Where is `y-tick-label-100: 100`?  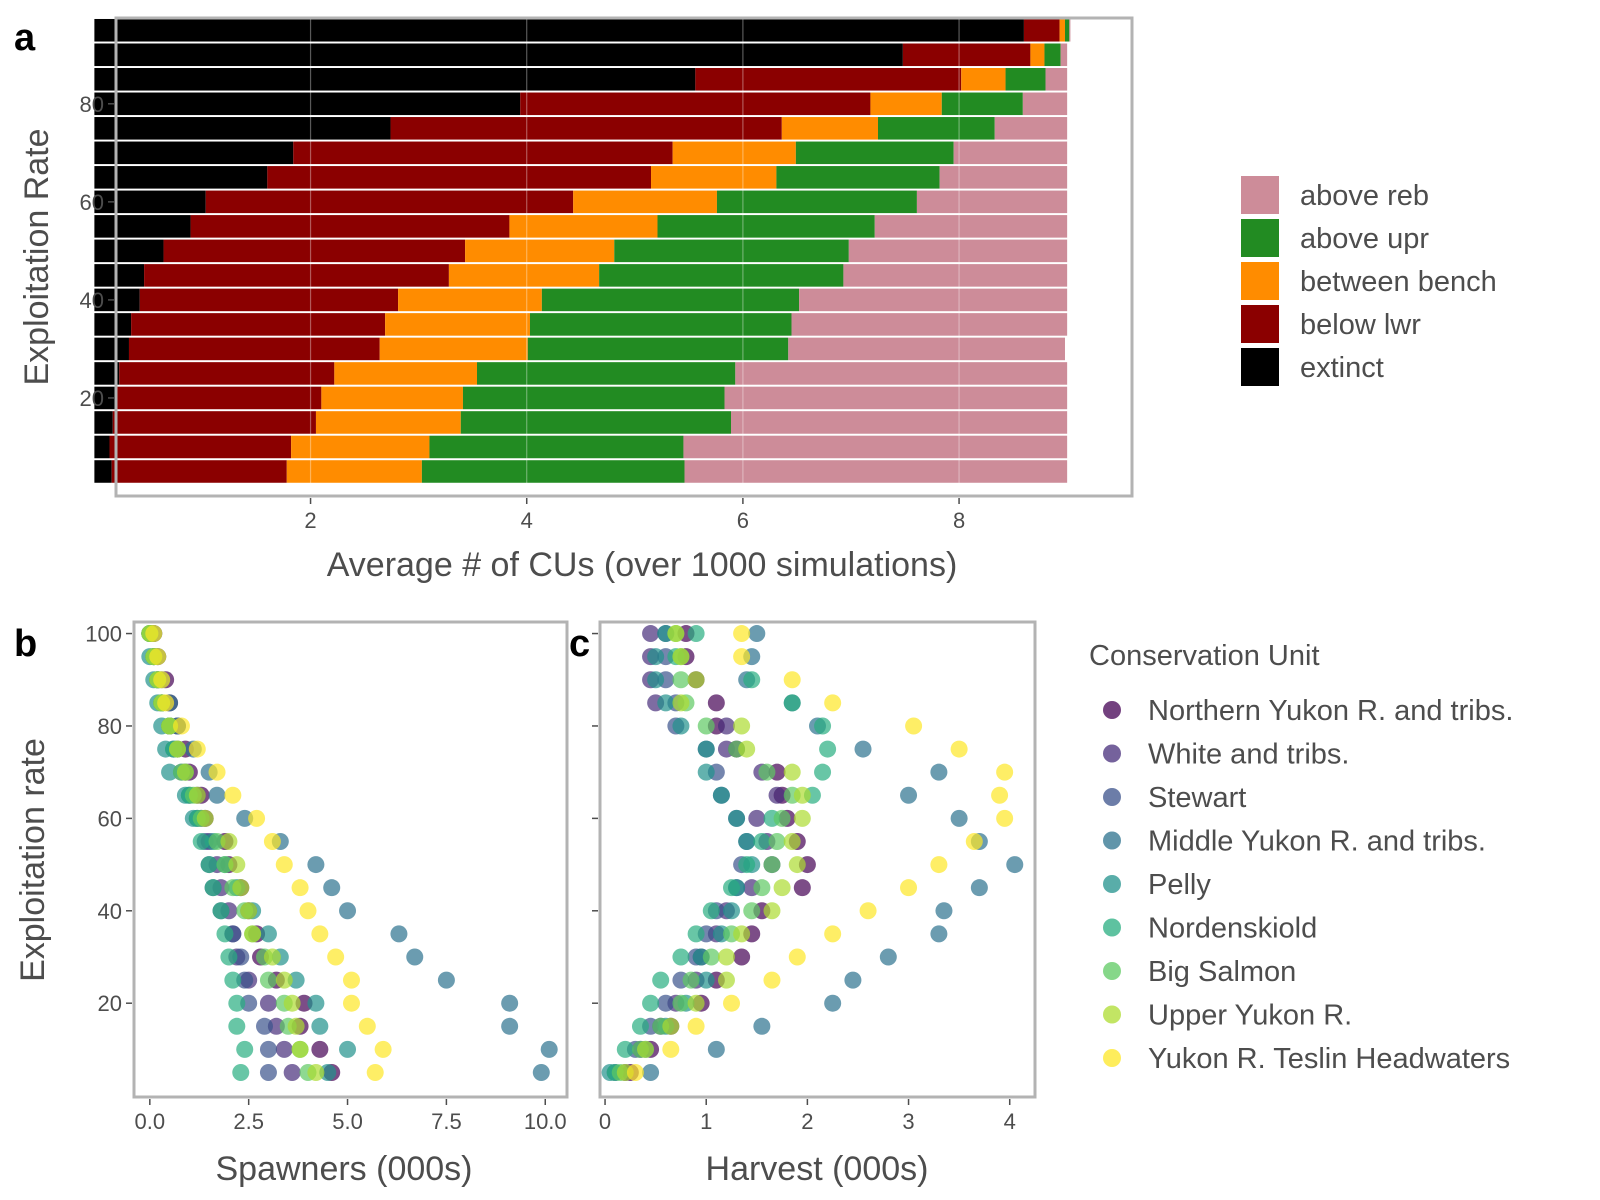
y-tick-label-100: 100 is located at coordinates (103, 634).